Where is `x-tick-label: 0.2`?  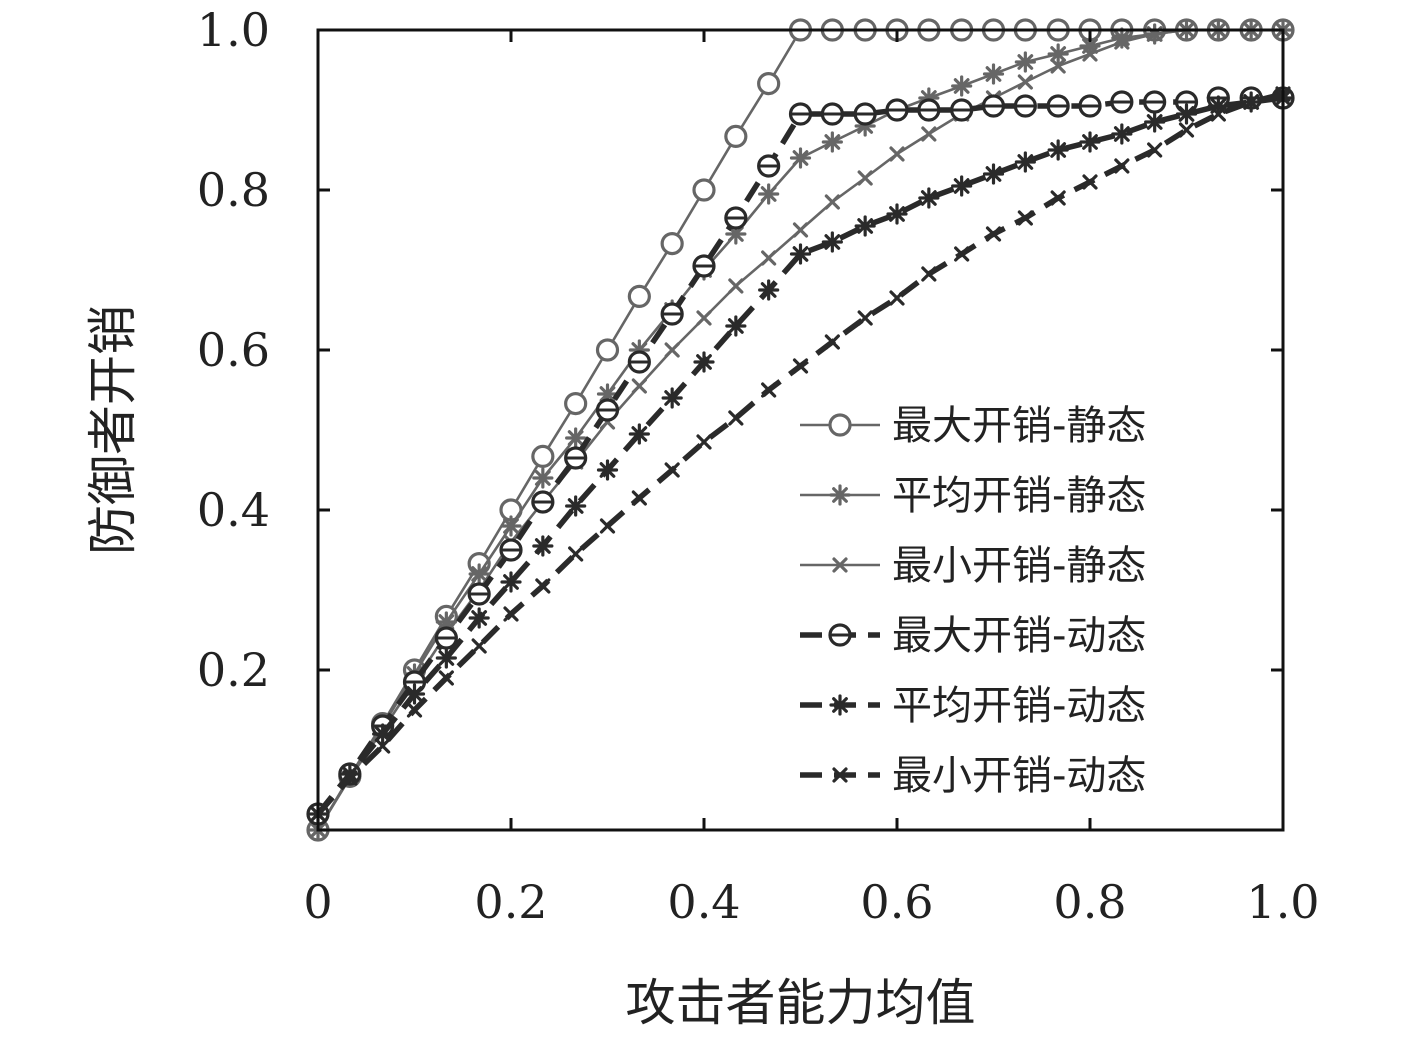 x-tick-label: 0.2 is located at coordinates (510, 902).